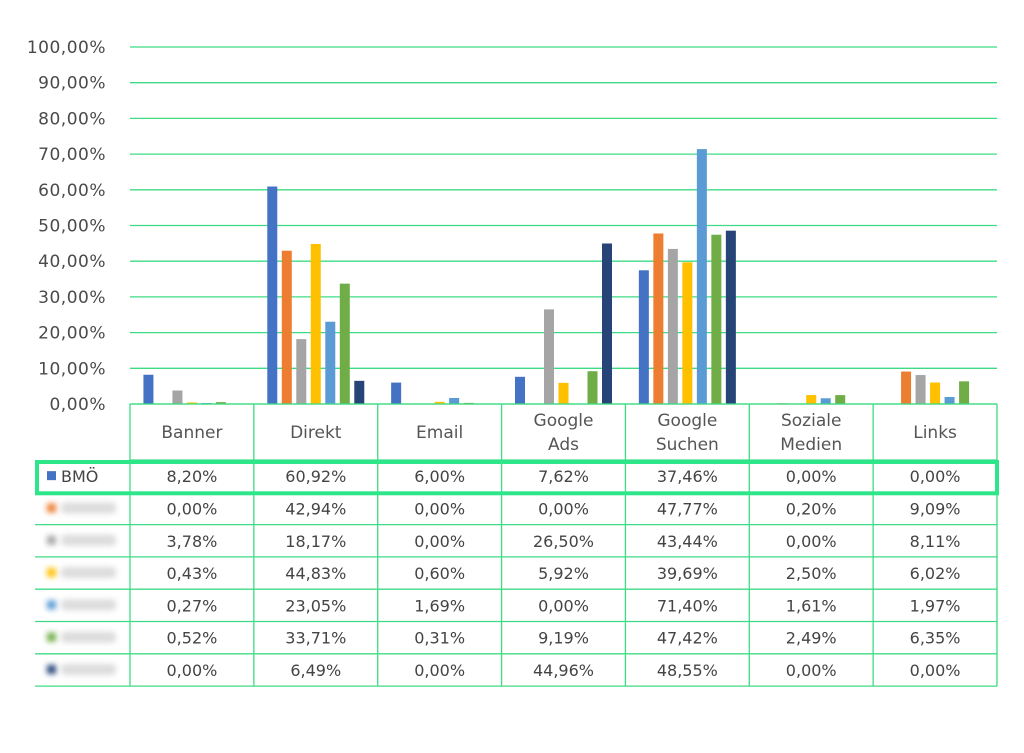  Describe the element at coordinates (439, 573) in the screenshot. I see `table-cell: 0,60%` at that location.